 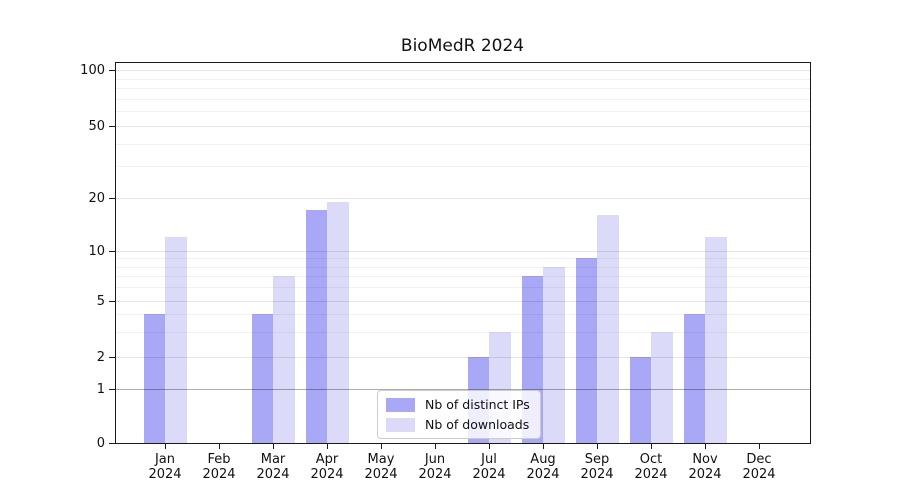 I want to click on bar-apr-downloads, so click(x=338, y=322).